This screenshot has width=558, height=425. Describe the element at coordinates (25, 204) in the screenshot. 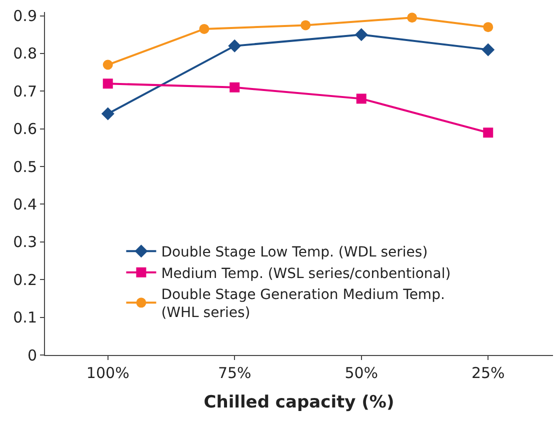

I see `y-tick-label: 0.4` at that location.